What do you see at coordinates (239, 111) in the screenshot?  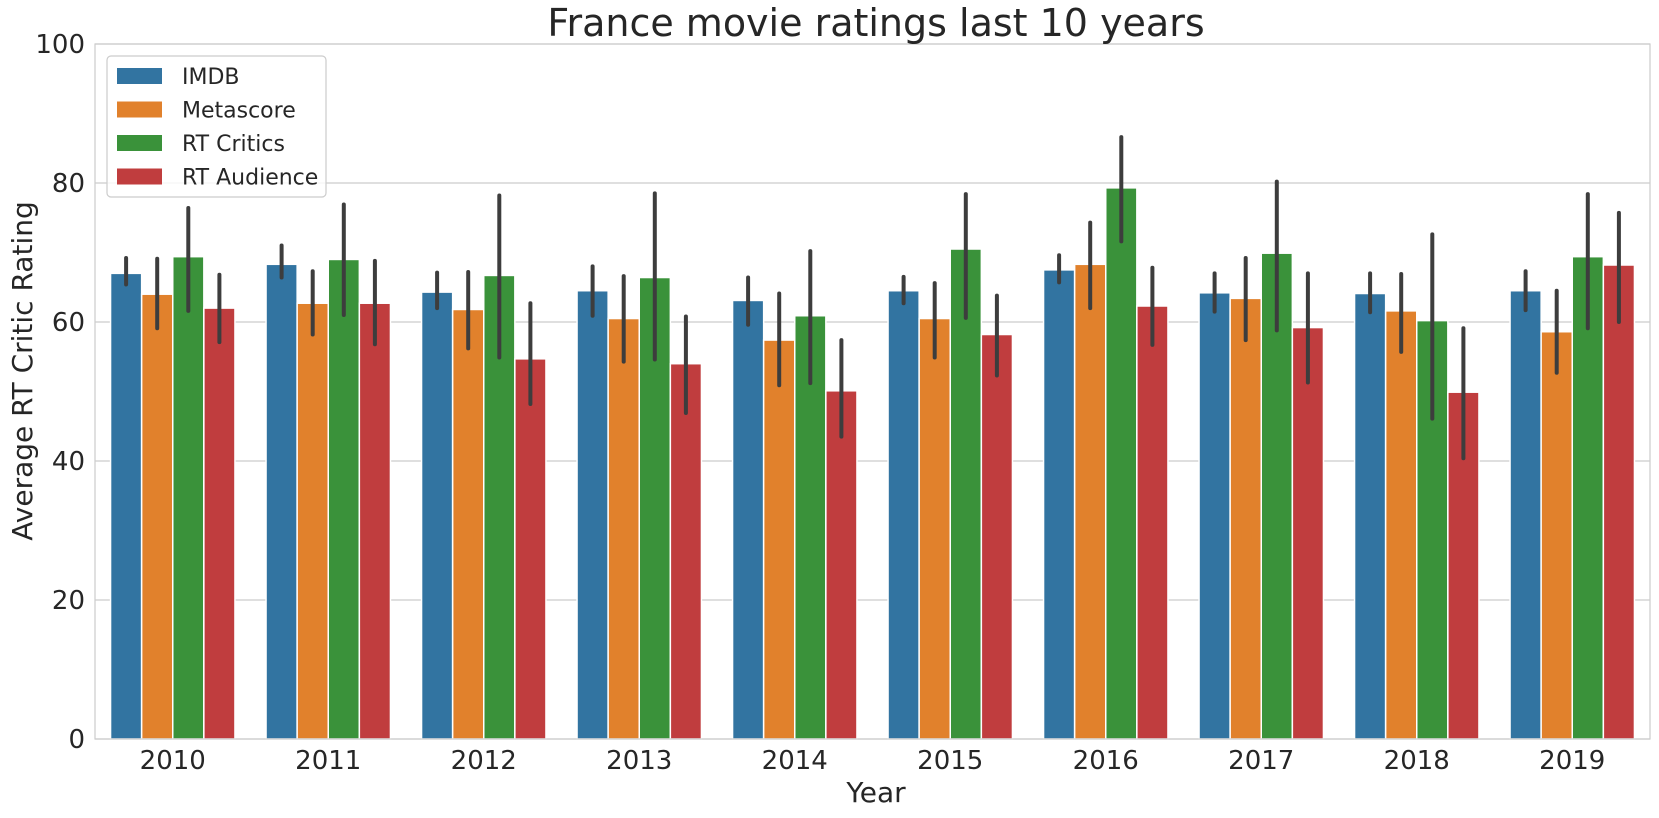 I see `legend-label: Metascore` at bounding box center [239, 111].